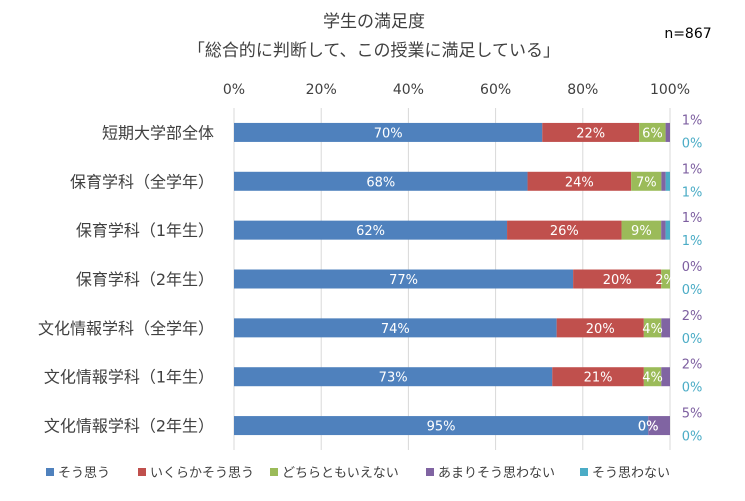 Image resolution: width=745 pixels, height=501 pixels. Describe the element at coordinates (687, 34) in the screenshot. I see `sample-size-annotation: n=867` at that location.